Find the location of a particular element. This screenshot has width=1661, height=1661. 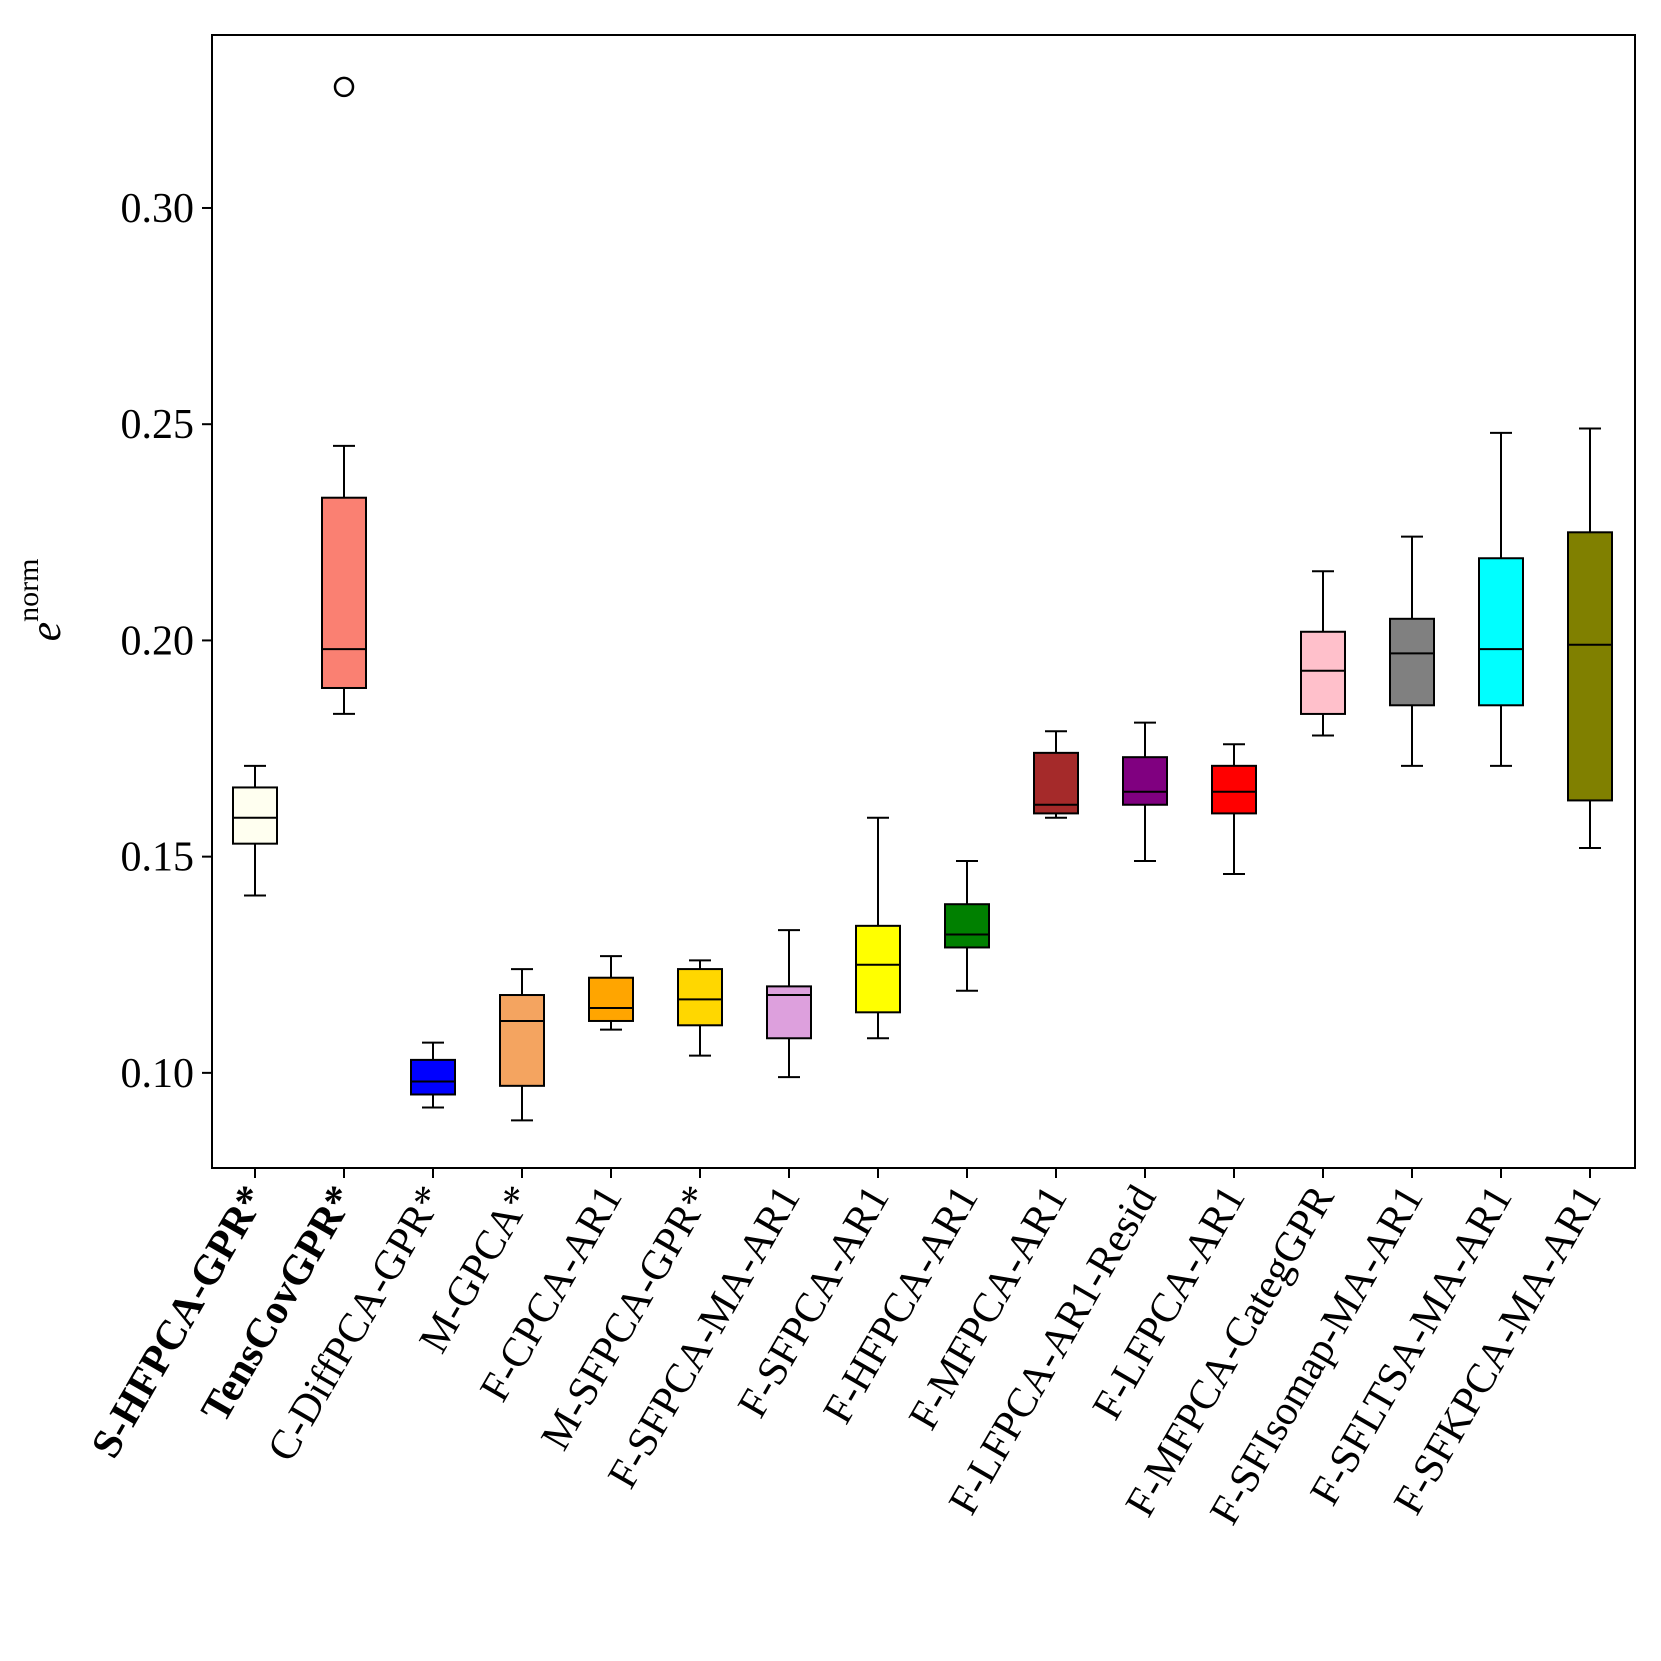

y-axis-label: enorm is located at coordinates (41, 600).